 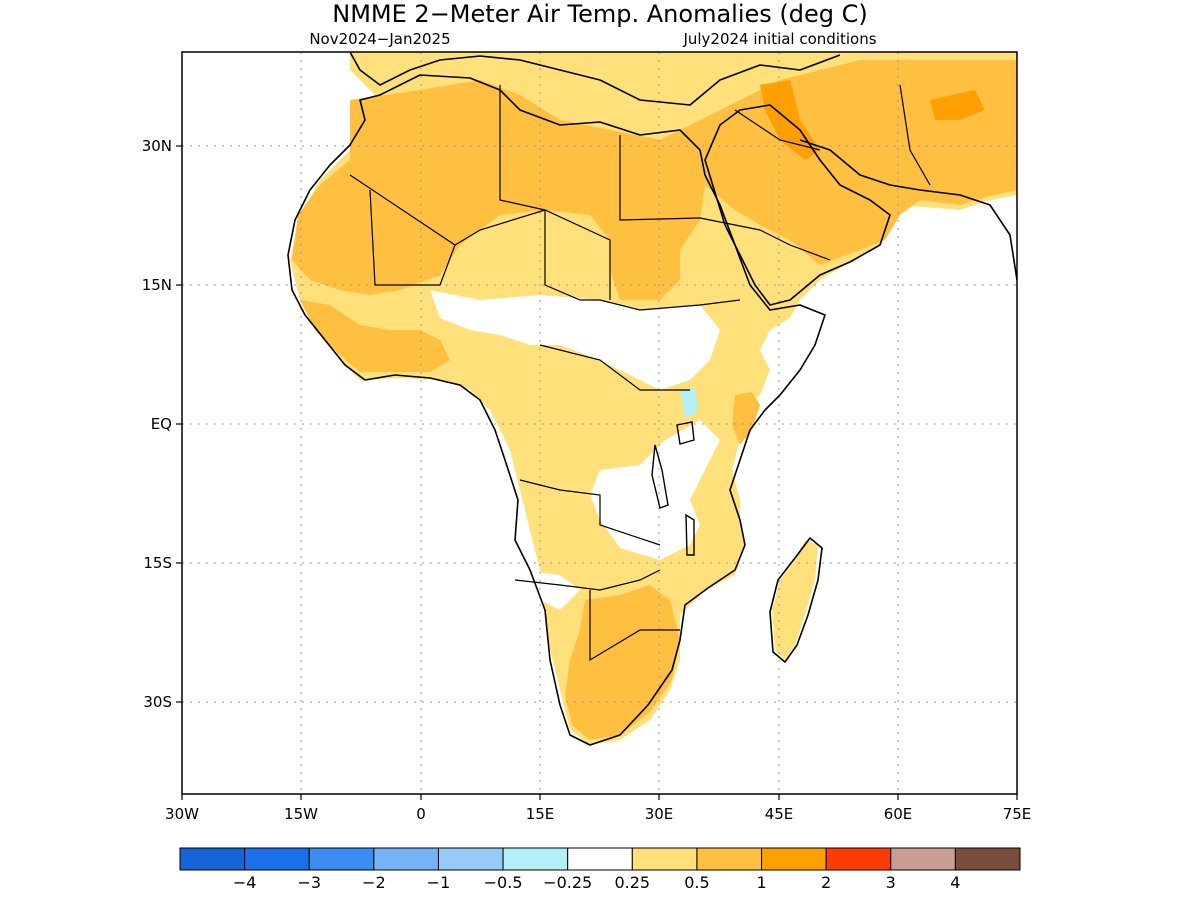 I want to click on lon-label: 30W, so click(x=182, y=814).